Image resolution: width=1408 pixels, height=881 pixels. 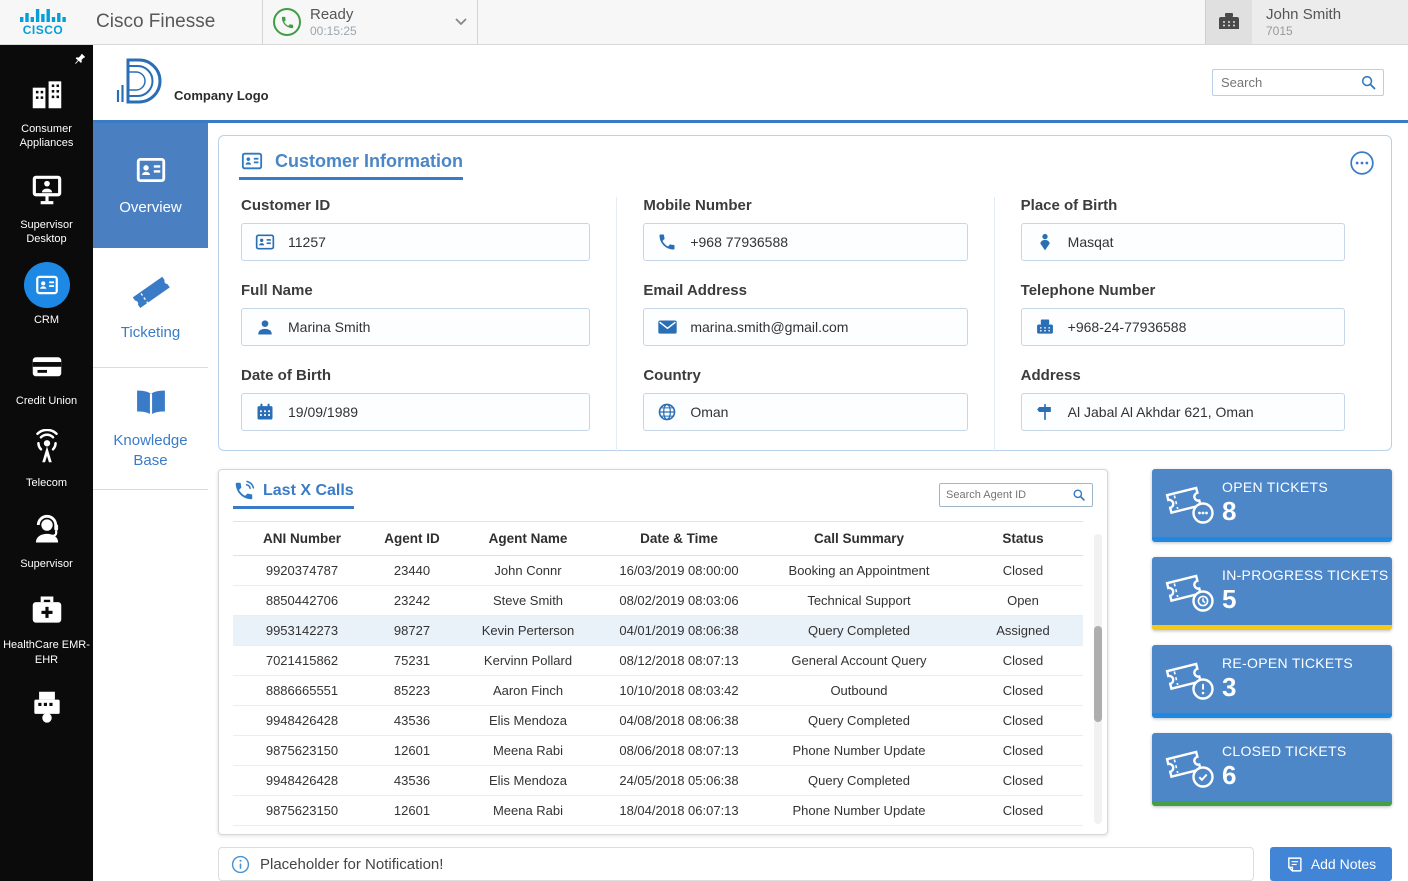 What do you see at coordinates (1088, 290) in the screenshot?
I see `field-label: Telephone Number` at bounding box center [1088, 290].